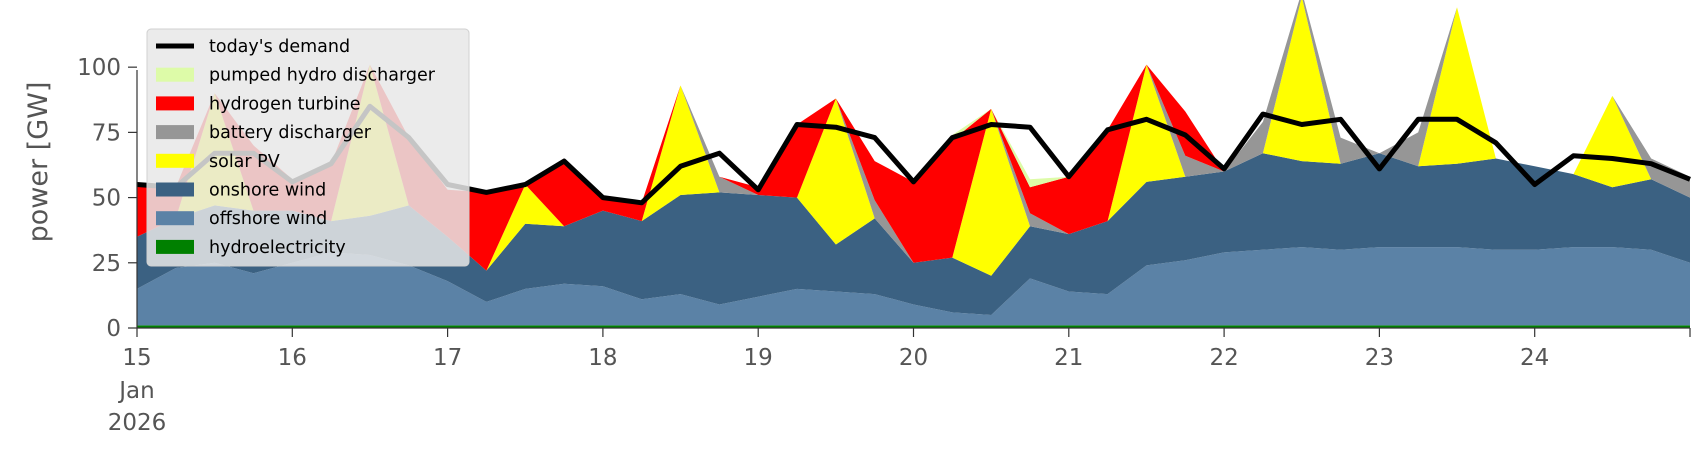 Image resolution: width=1706 pixels, height=460 pixels. I want to click on y-tick-label: 0, so click(113, 329).